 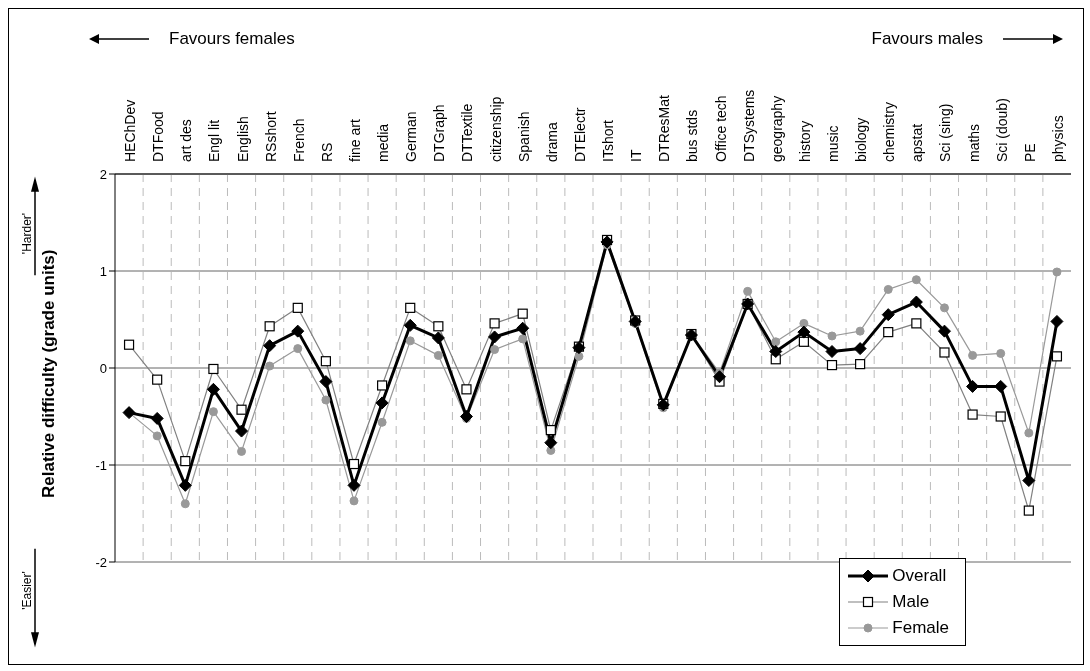 What do you see at coordinates (664, 128) in the screenshot?
I see `x-tick-label: DTResMat` at bounding box center [664, 128].